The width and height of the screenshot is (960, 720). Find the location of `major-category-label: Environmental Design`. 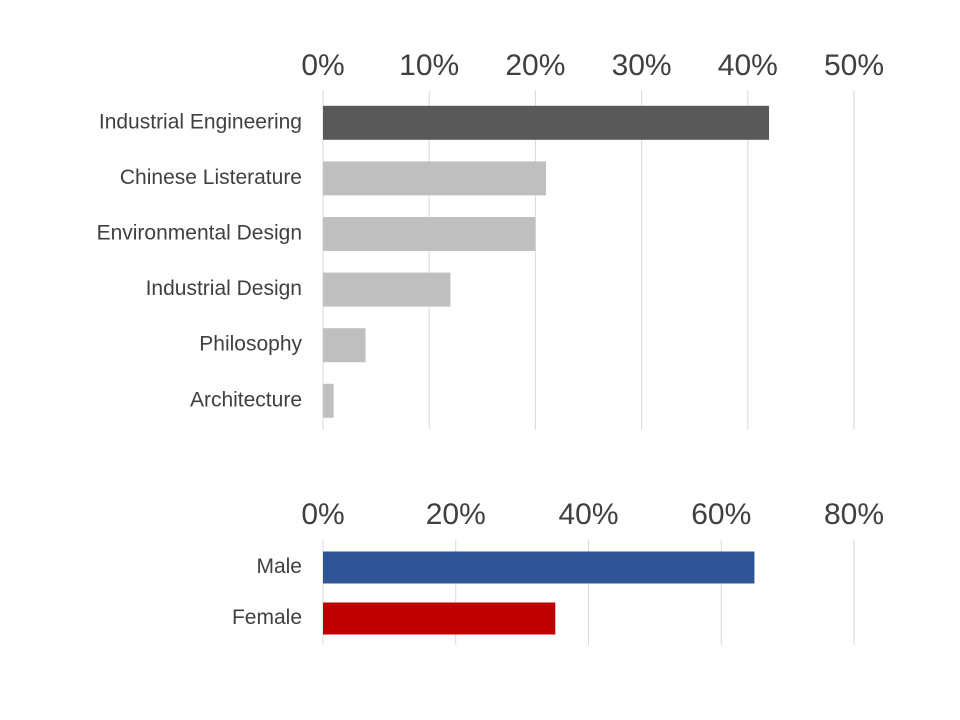

major-category-label: Environmental Design is located at coordinates (199, 233).